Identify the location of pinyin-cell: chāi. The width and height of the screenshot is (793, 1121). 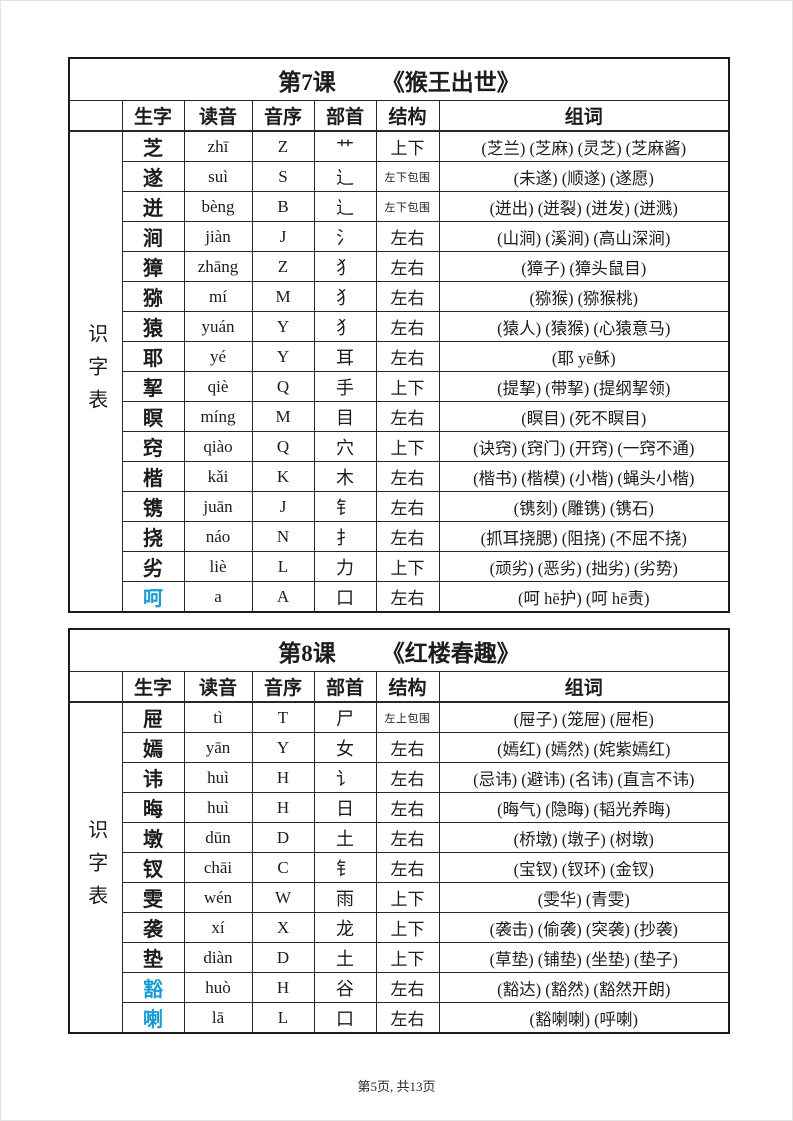
(218, 867).